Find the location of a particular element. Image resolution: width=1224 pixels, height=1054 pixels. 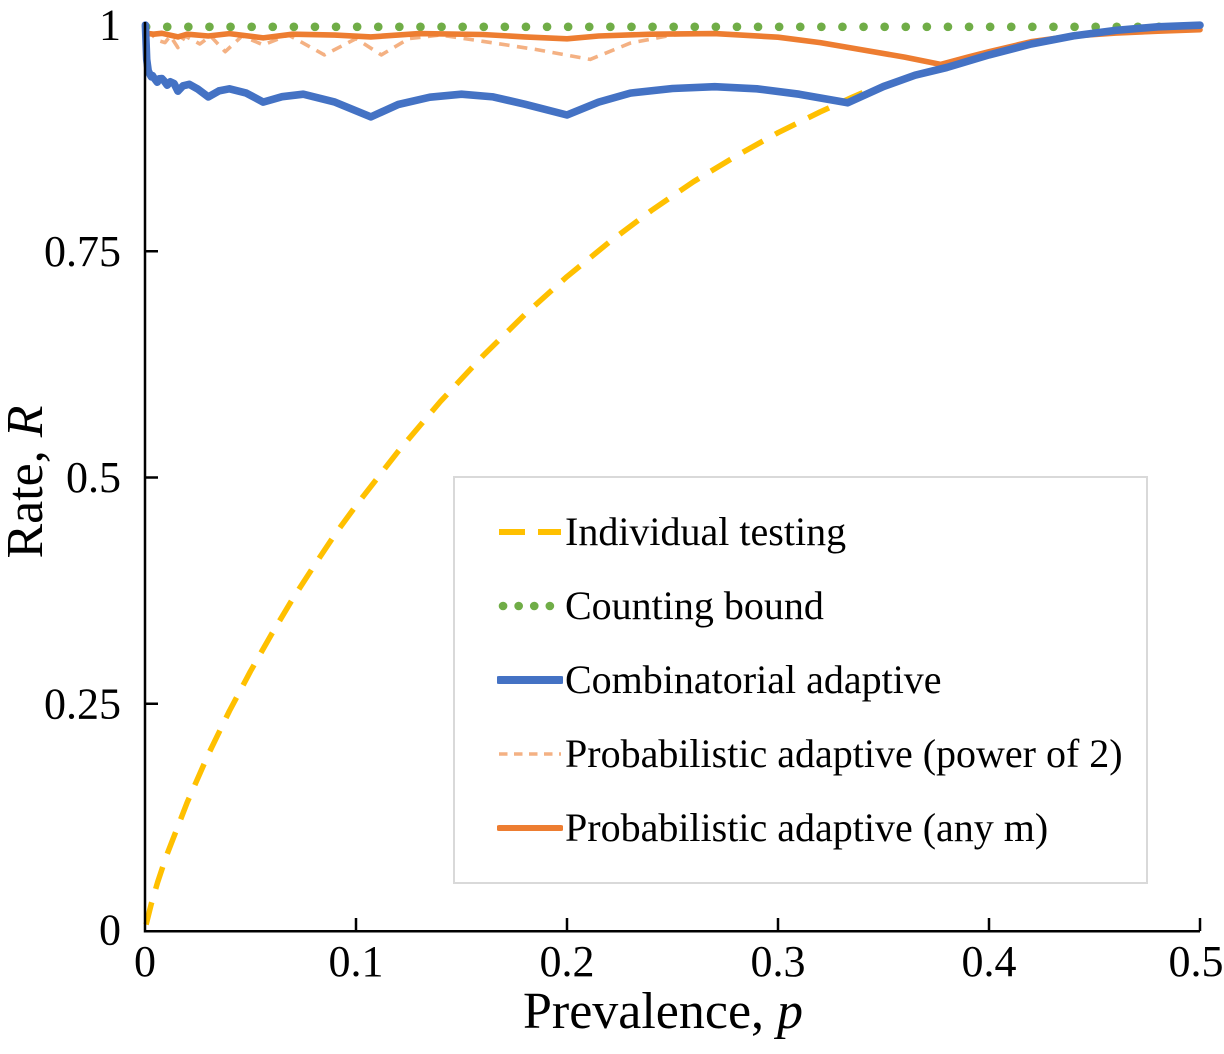

legend-item-individual-testing: Individual testing is located at coordinates (800, 532).